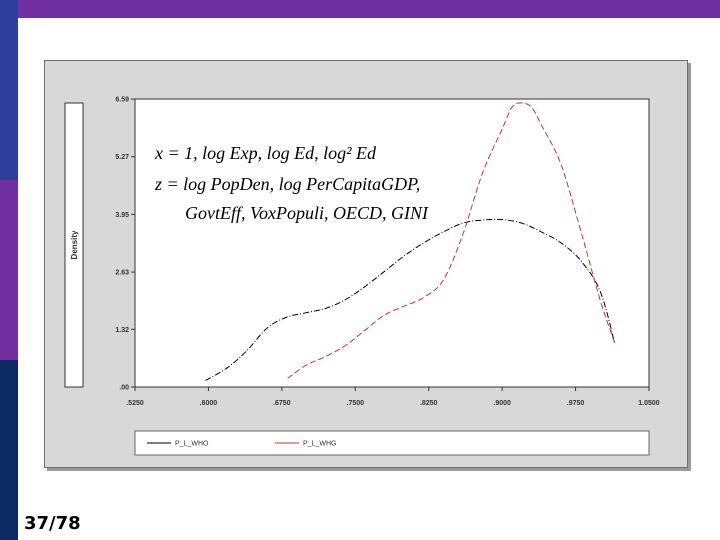 Image resolution: width=720 pixels, height=540 pixels. Describe the element at coordinates (306, 213) in the screenshot. I see `formula-line-3: GovtEff, VoxPopuli, OECD, GINI` at that location.